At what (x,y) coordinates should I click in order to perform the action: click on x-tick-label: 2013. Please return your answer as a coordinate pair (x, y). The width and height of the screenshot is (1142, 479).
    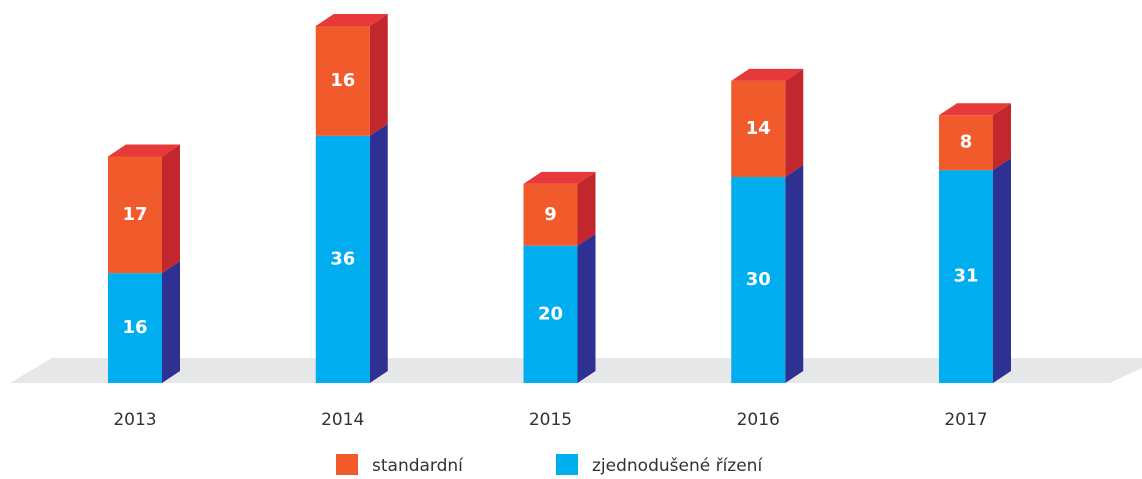
    Looking at the image, I should click on (134, 420).